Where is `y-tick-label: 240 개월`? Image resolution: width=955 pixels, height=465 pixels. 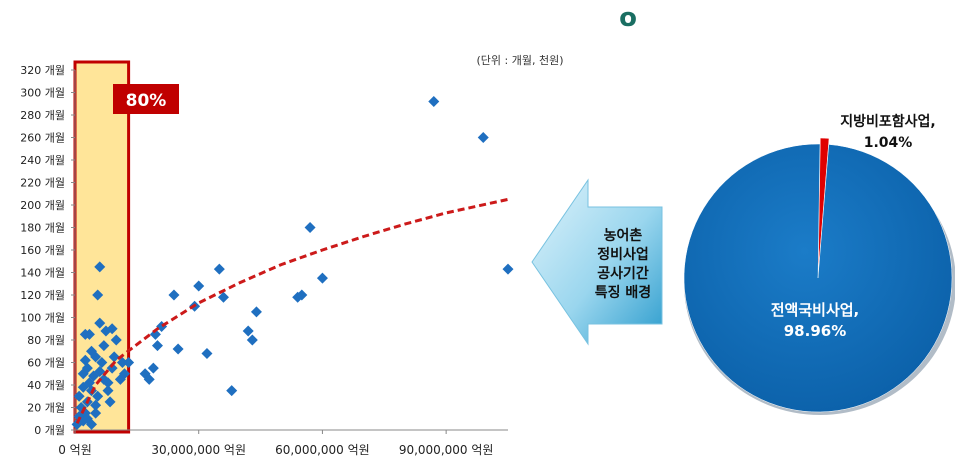
y-tick-label: 240 개월 is located at coordinates (42, 160).